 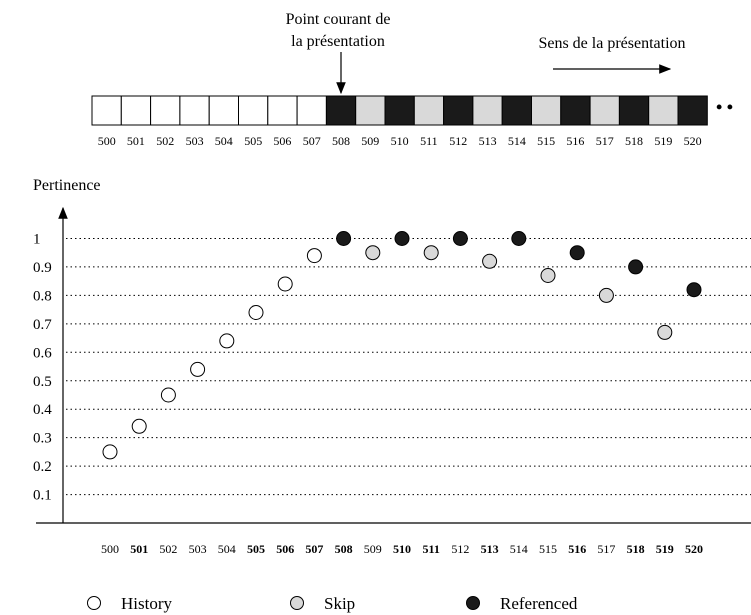 What do you see at coordinates (636, 549) in the screenshot?
I see `x-tick-518: 518` at bounding box center [636, 549].